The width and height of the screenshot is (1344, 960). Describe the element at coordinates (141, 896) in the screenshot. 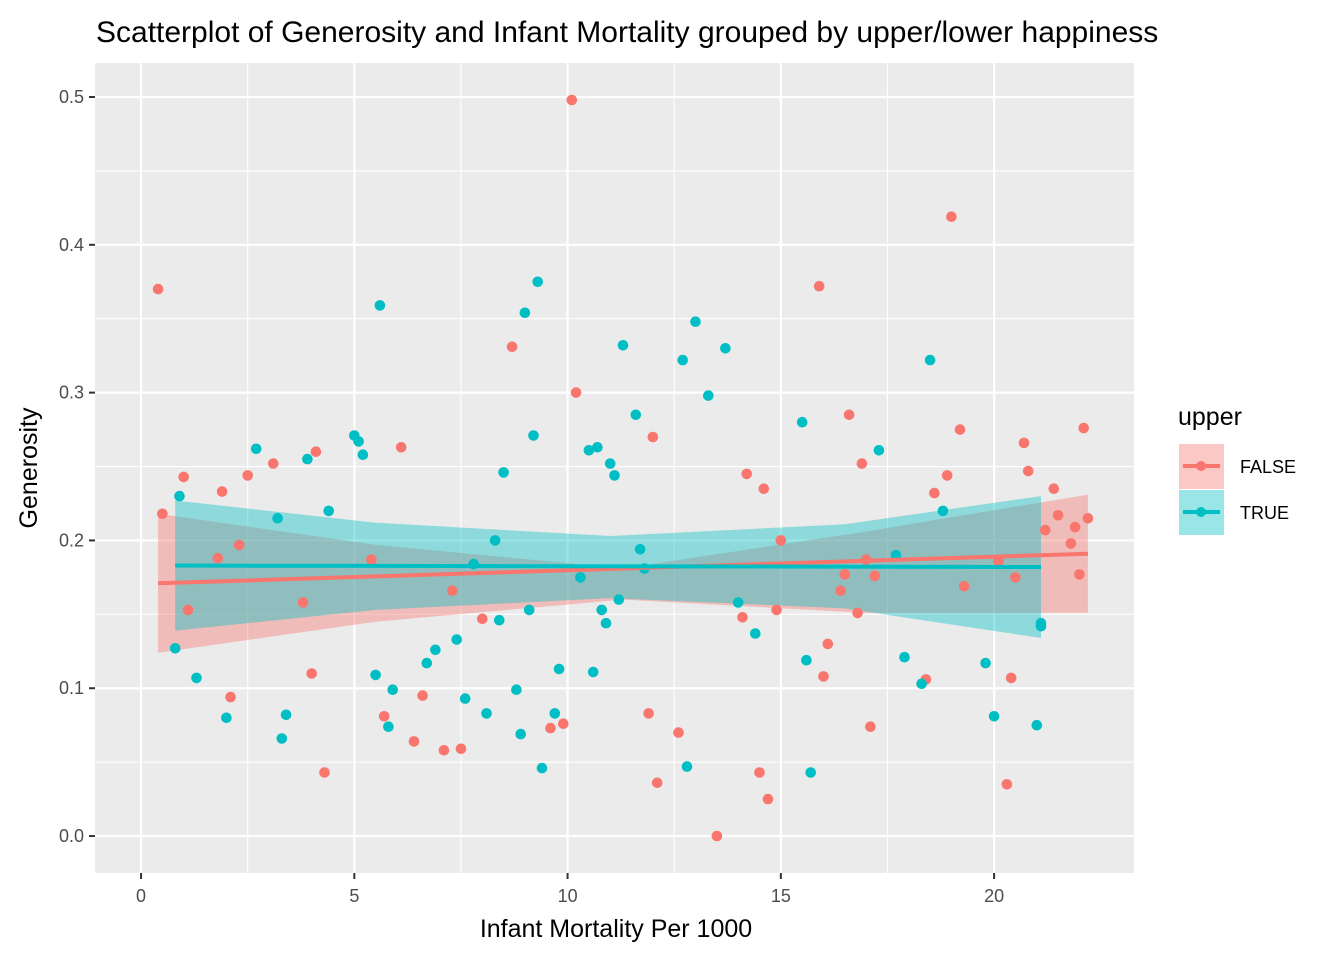

I see `x-tick-label: 0` at that location.